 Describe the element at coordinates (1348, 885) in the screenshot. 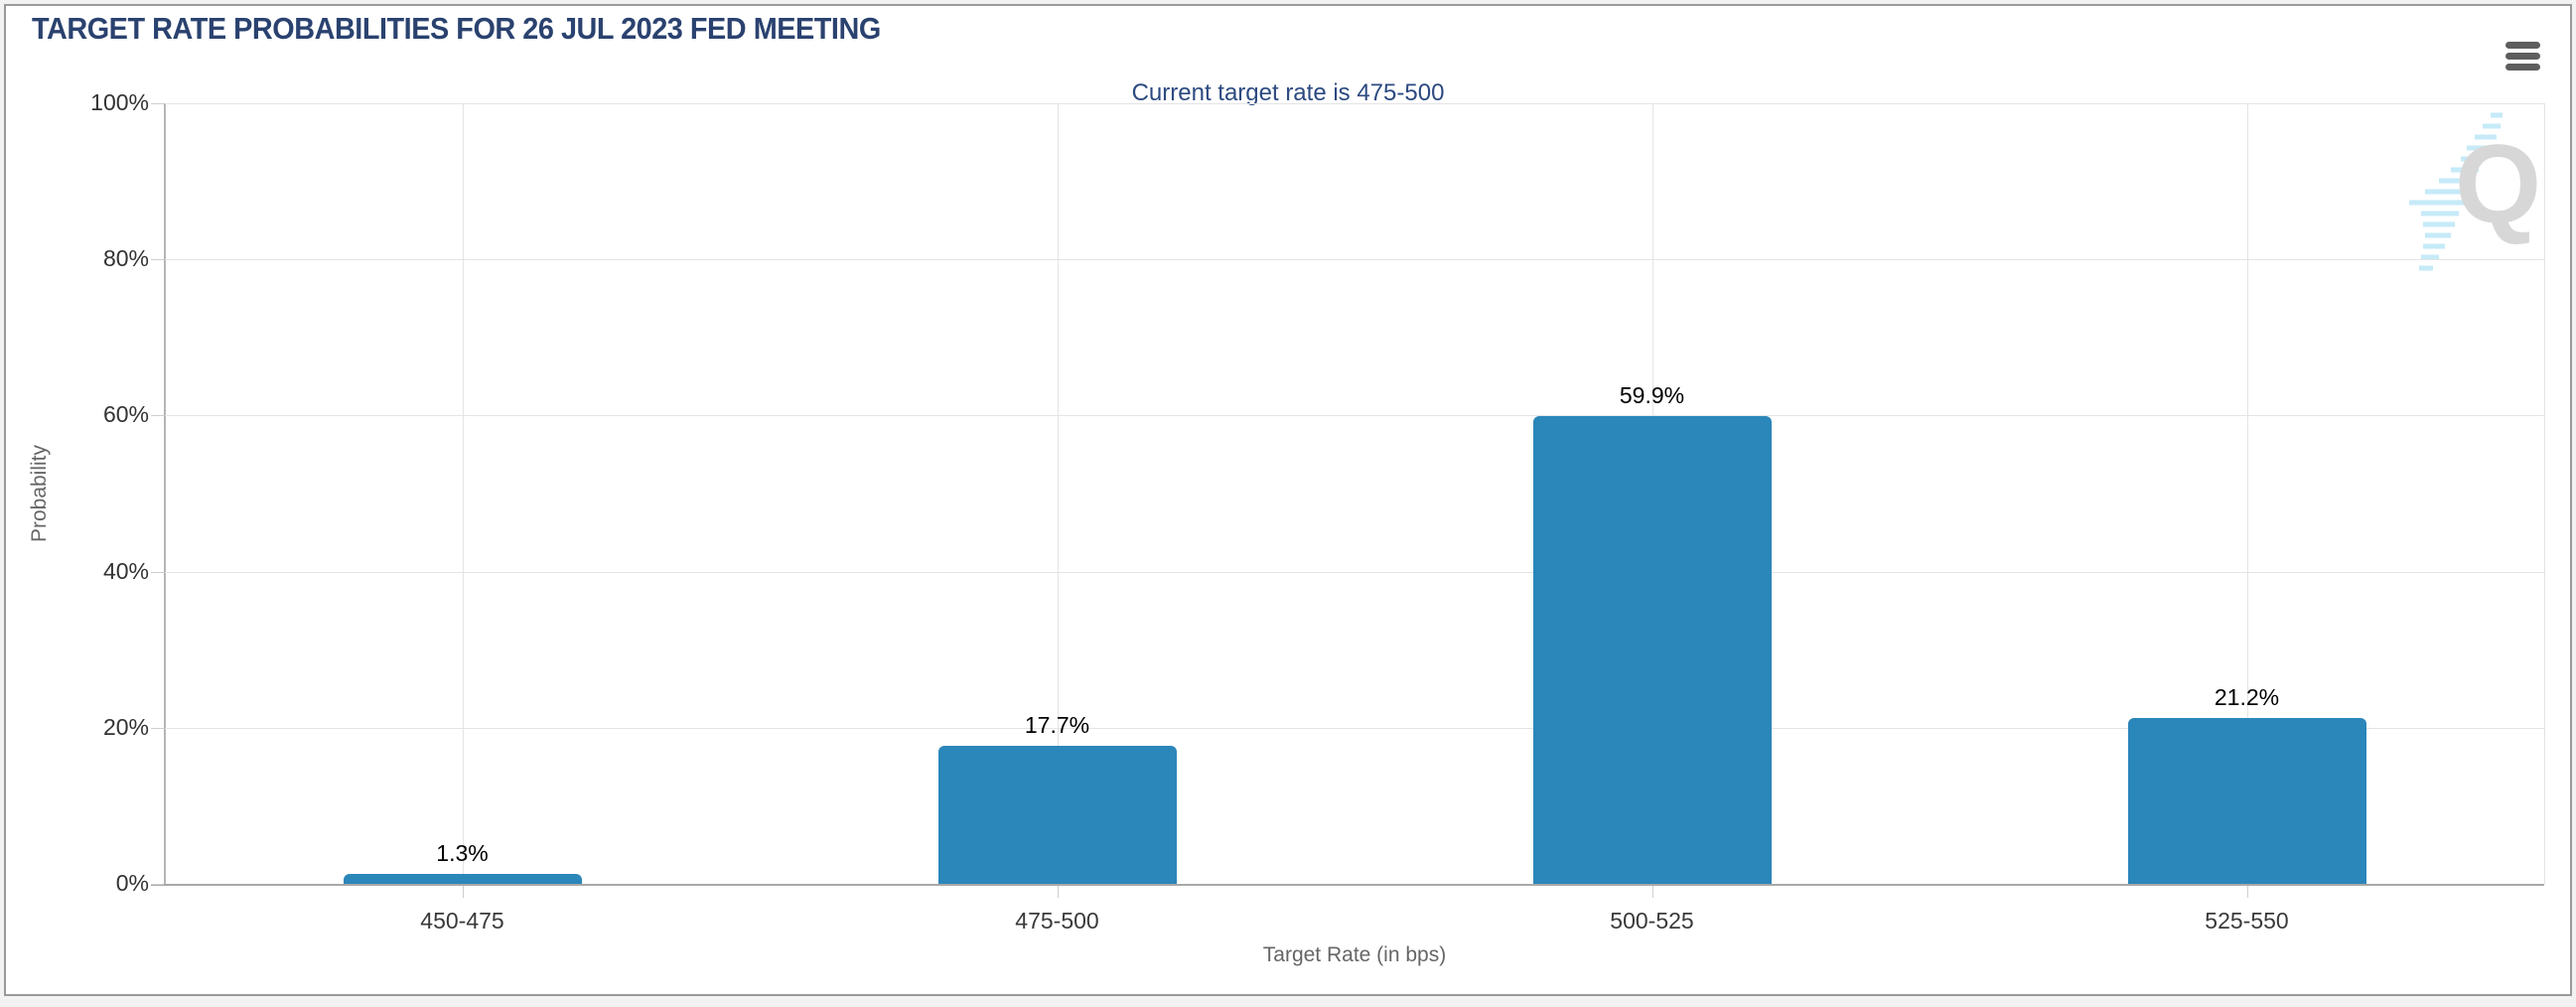

I see `x-axis-baseline` at that location.